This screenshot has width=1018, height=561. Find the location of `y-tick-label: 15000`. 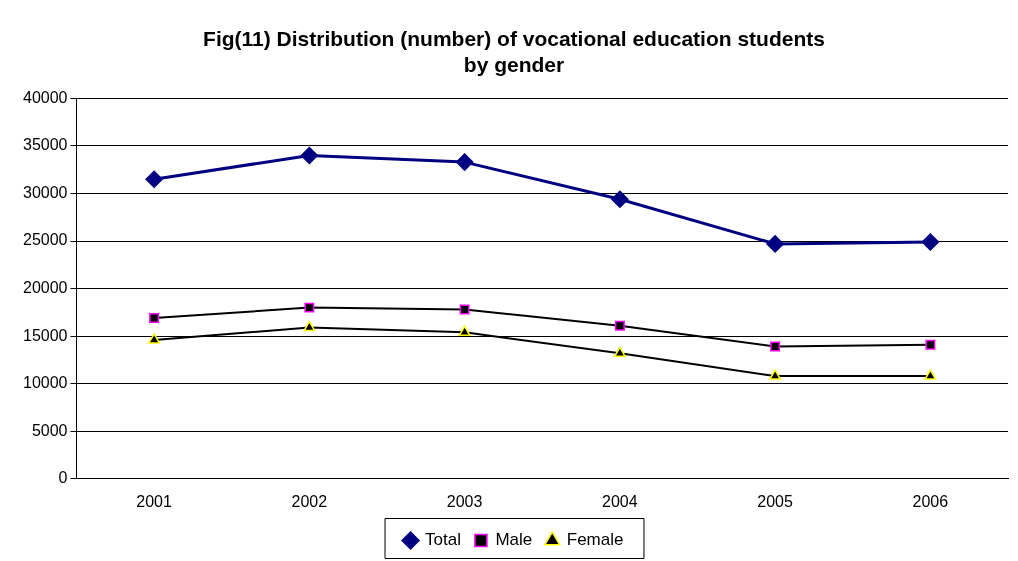

y-tick-label: 15000 is located at coordinates (45, 335).